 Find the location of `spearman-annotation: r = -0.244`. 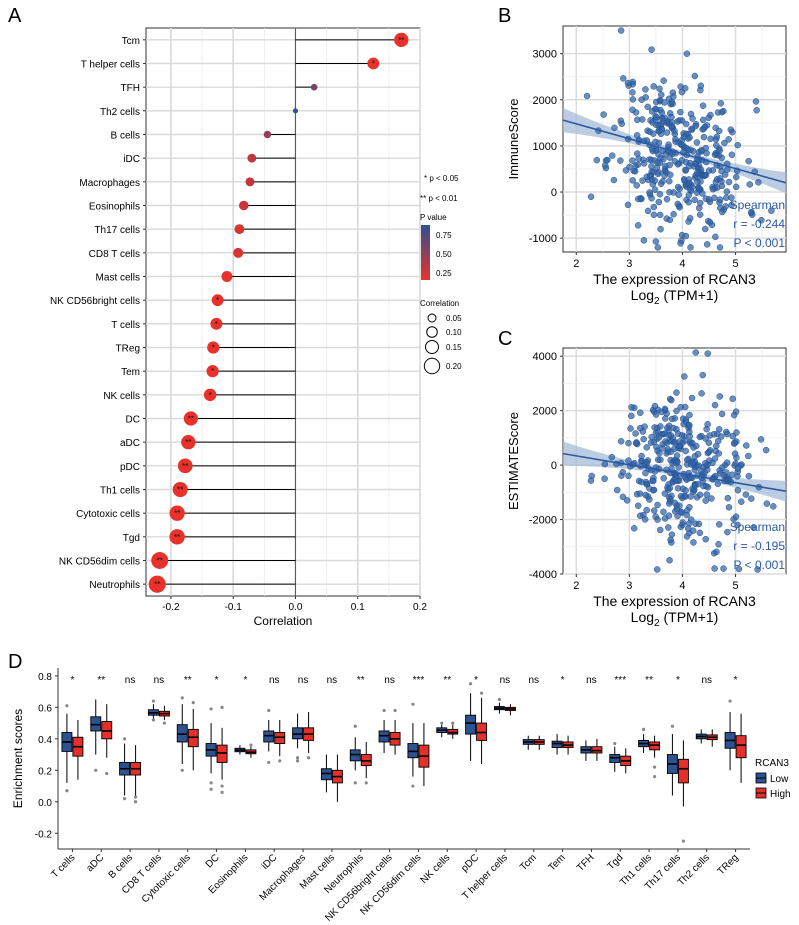

spearman-annotation: r = -0.244 is located at coordinates (759, 224).